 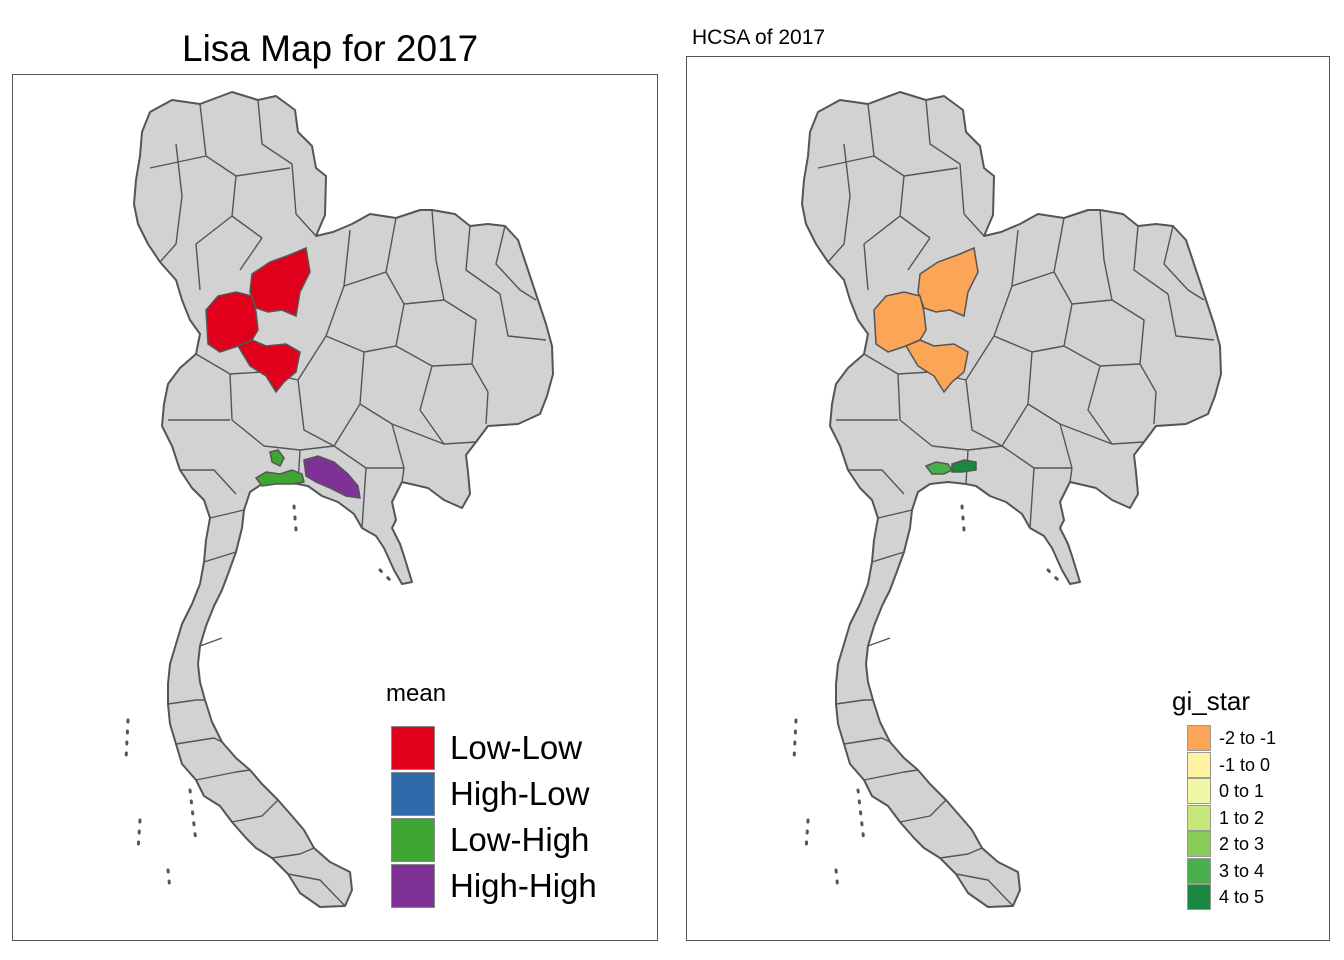 What do you see at coordinates (413, 886) in the screenshot?
I see `lisa-legend-swatch-high-high` at bounding box center [413, 886].